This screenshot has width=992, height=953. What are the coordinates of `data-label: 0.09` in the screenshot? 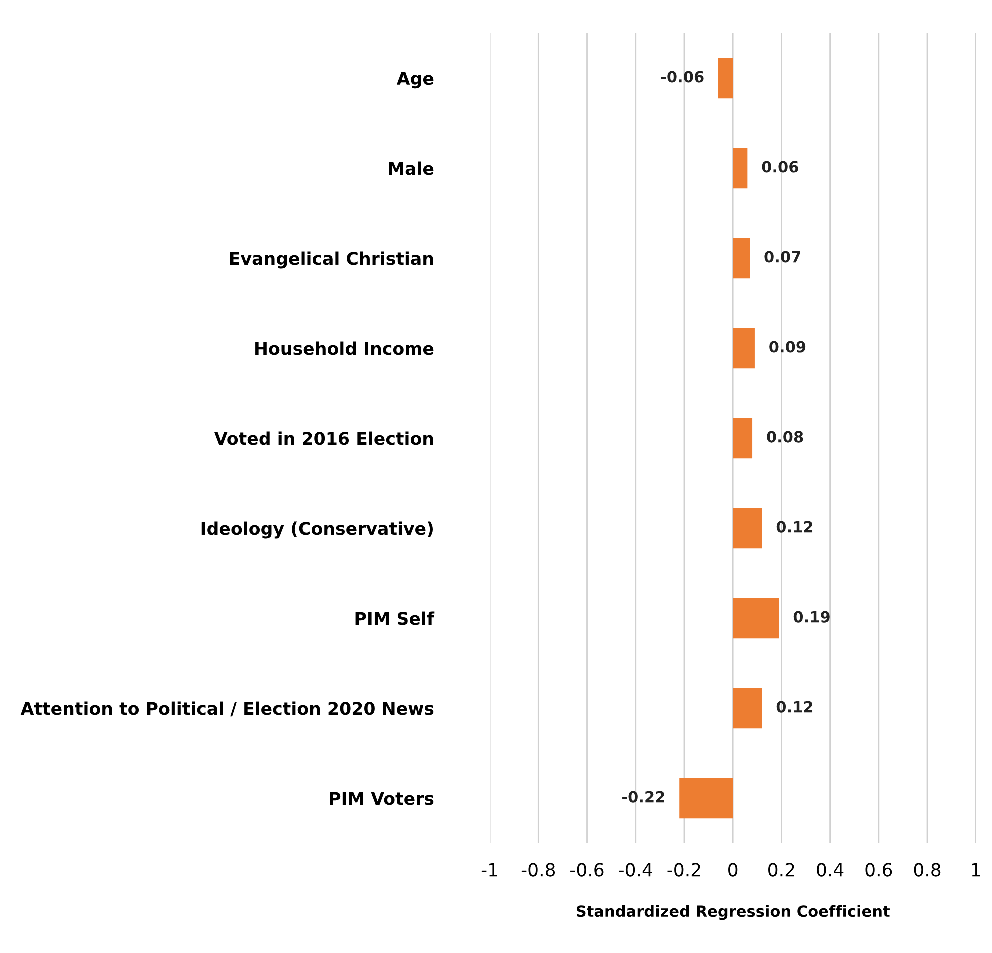 It's located at (788, 347).